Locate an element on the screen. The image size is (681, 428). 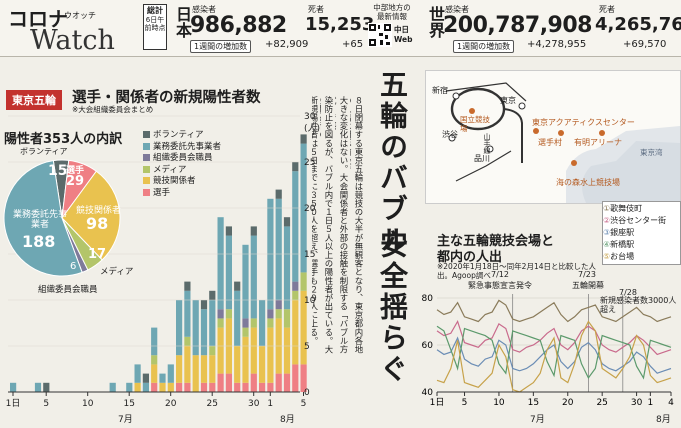
pie-label-gyomu: 業務委託先事業者 is located at coordinates (39, 220).